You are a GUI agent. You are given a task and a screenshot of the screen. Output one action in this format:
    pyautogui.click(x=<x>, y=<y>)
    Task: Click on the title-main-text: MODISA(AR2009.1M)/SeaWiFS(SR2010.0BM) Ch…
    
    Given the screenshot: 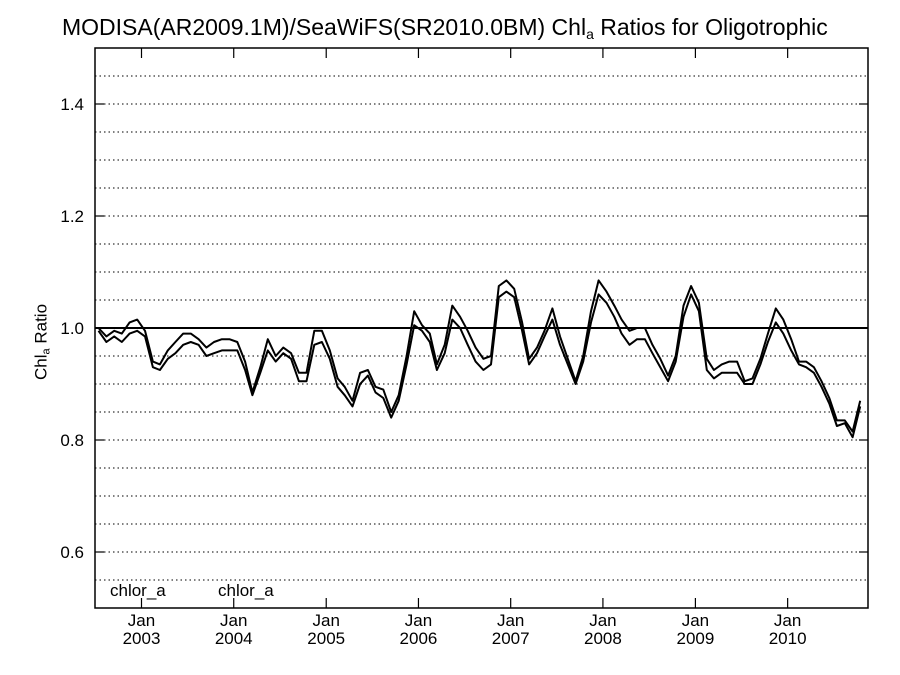 What is the action you would take?
    pyautogui.click(x=324, y=27)
    